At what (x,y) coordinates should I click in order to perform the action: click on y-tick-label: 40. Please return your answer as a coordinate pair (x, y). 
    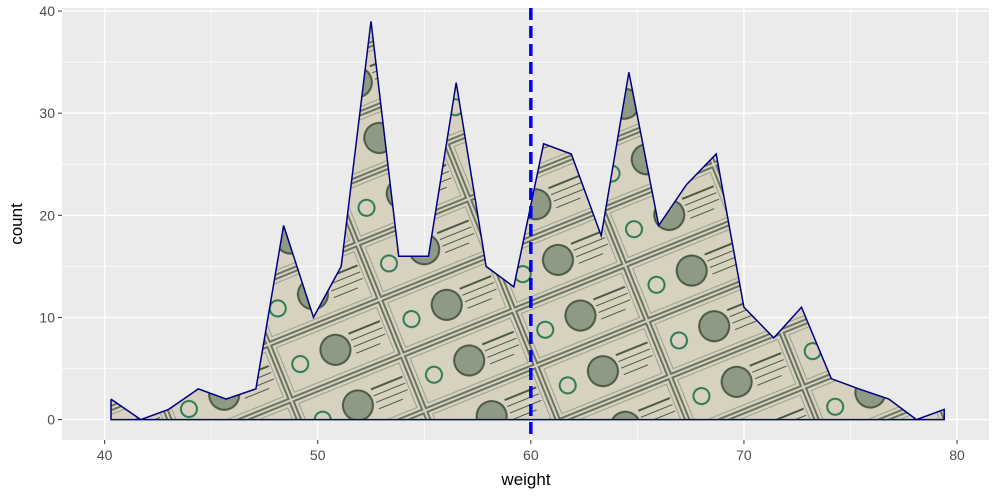
    Looking at the image, I should click on (47, 11).